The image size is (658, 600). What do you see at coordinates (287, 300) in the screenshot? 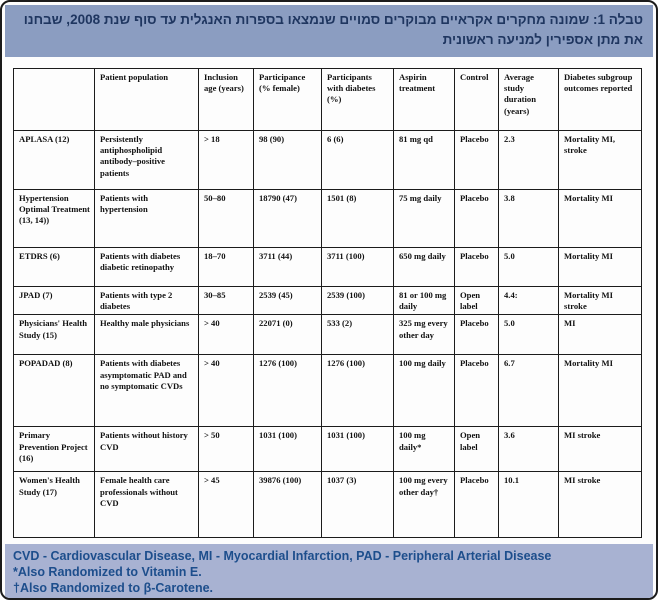
I see `table-cell: 2539 (45)` at bounding box center [287, 300].